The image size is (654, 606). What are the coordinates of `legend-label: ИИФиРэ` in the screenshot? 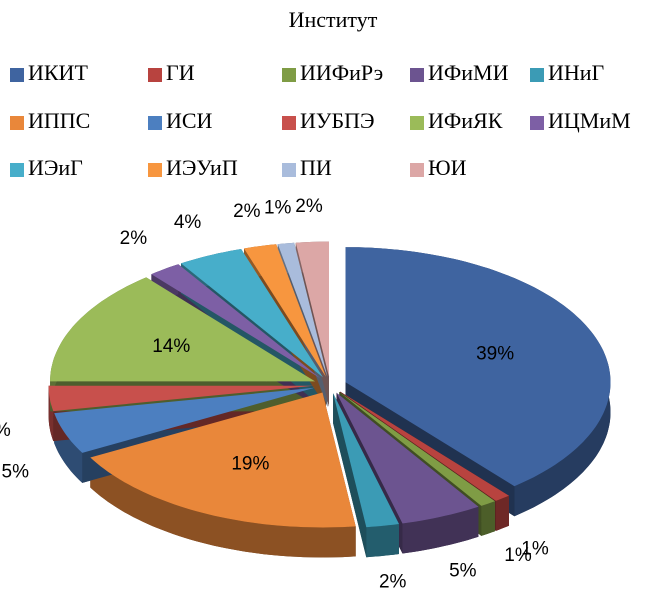 It's located at (341, 72).